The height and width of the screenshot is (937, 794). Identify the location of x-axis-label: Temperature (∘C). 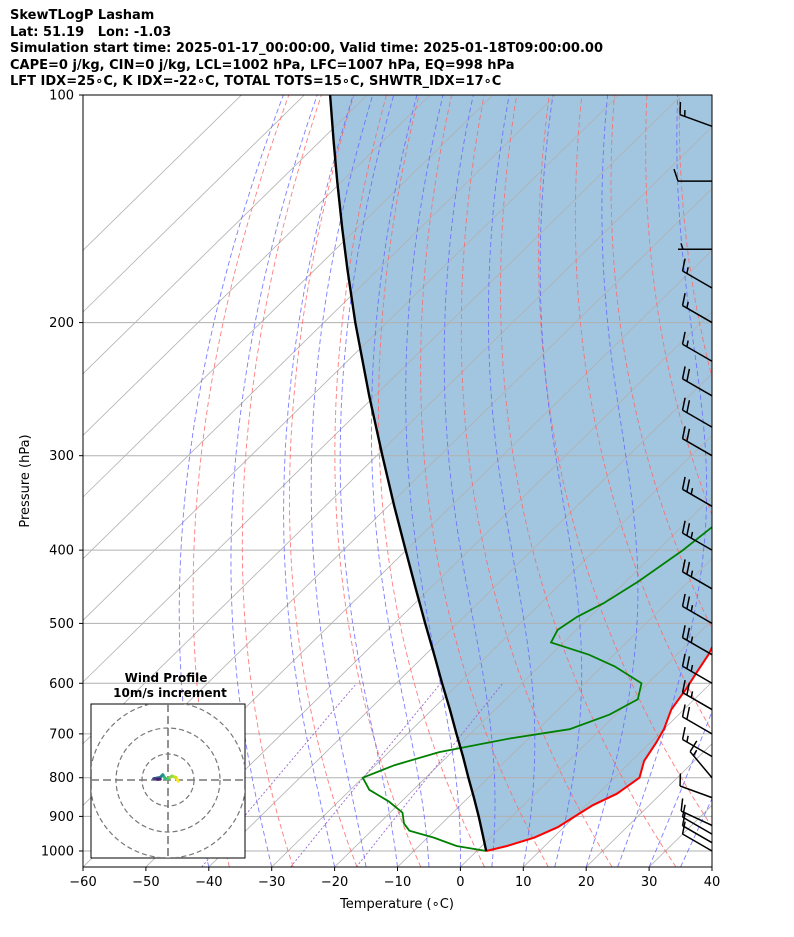
(396, 904).